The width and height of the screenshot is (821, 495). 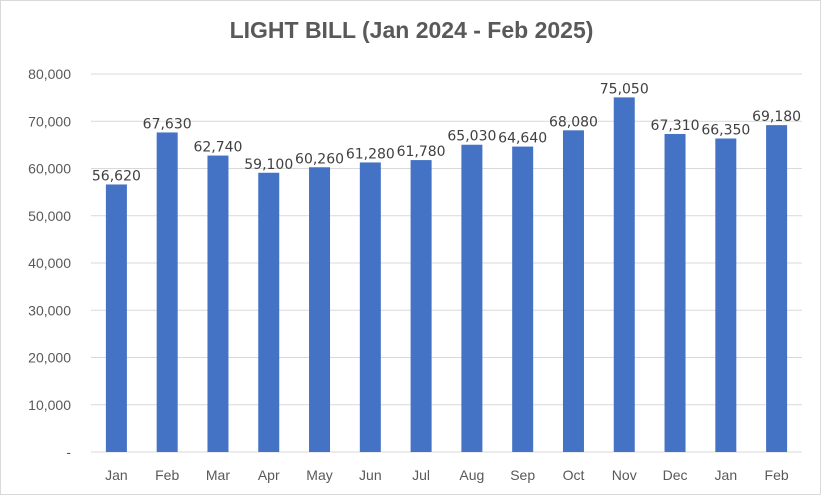 What do you see at coordinates (218, 475) in the screenshot?
I see `x-category-label: Mar` at bounding box center [218, 475].